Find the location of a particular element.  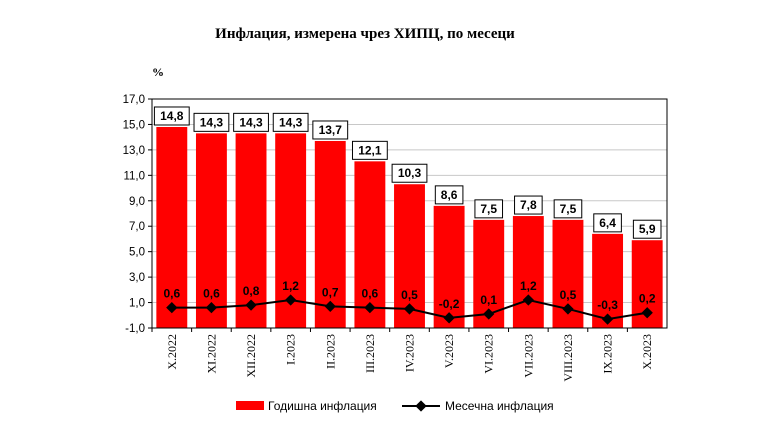

x-tick-label: X.2023 is located at coordinates (647, 352).